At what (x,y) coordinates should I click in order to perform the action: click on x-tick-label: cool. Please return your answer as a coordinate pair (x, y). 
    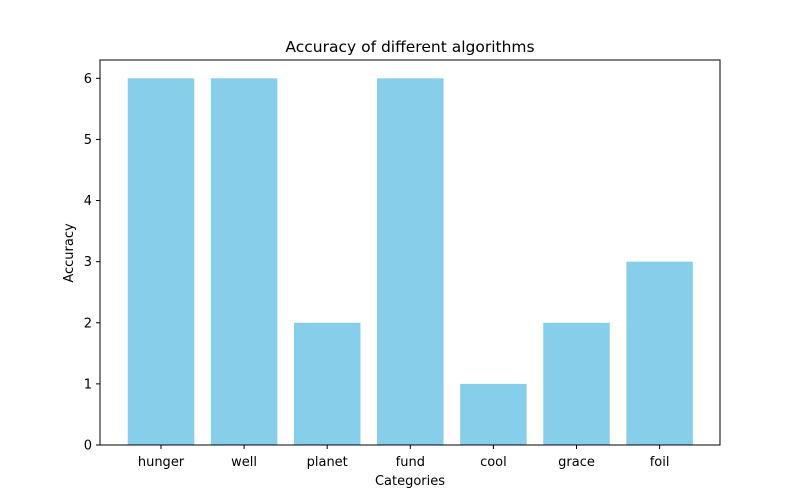
    Looking at the image, I should click on (493, 462).